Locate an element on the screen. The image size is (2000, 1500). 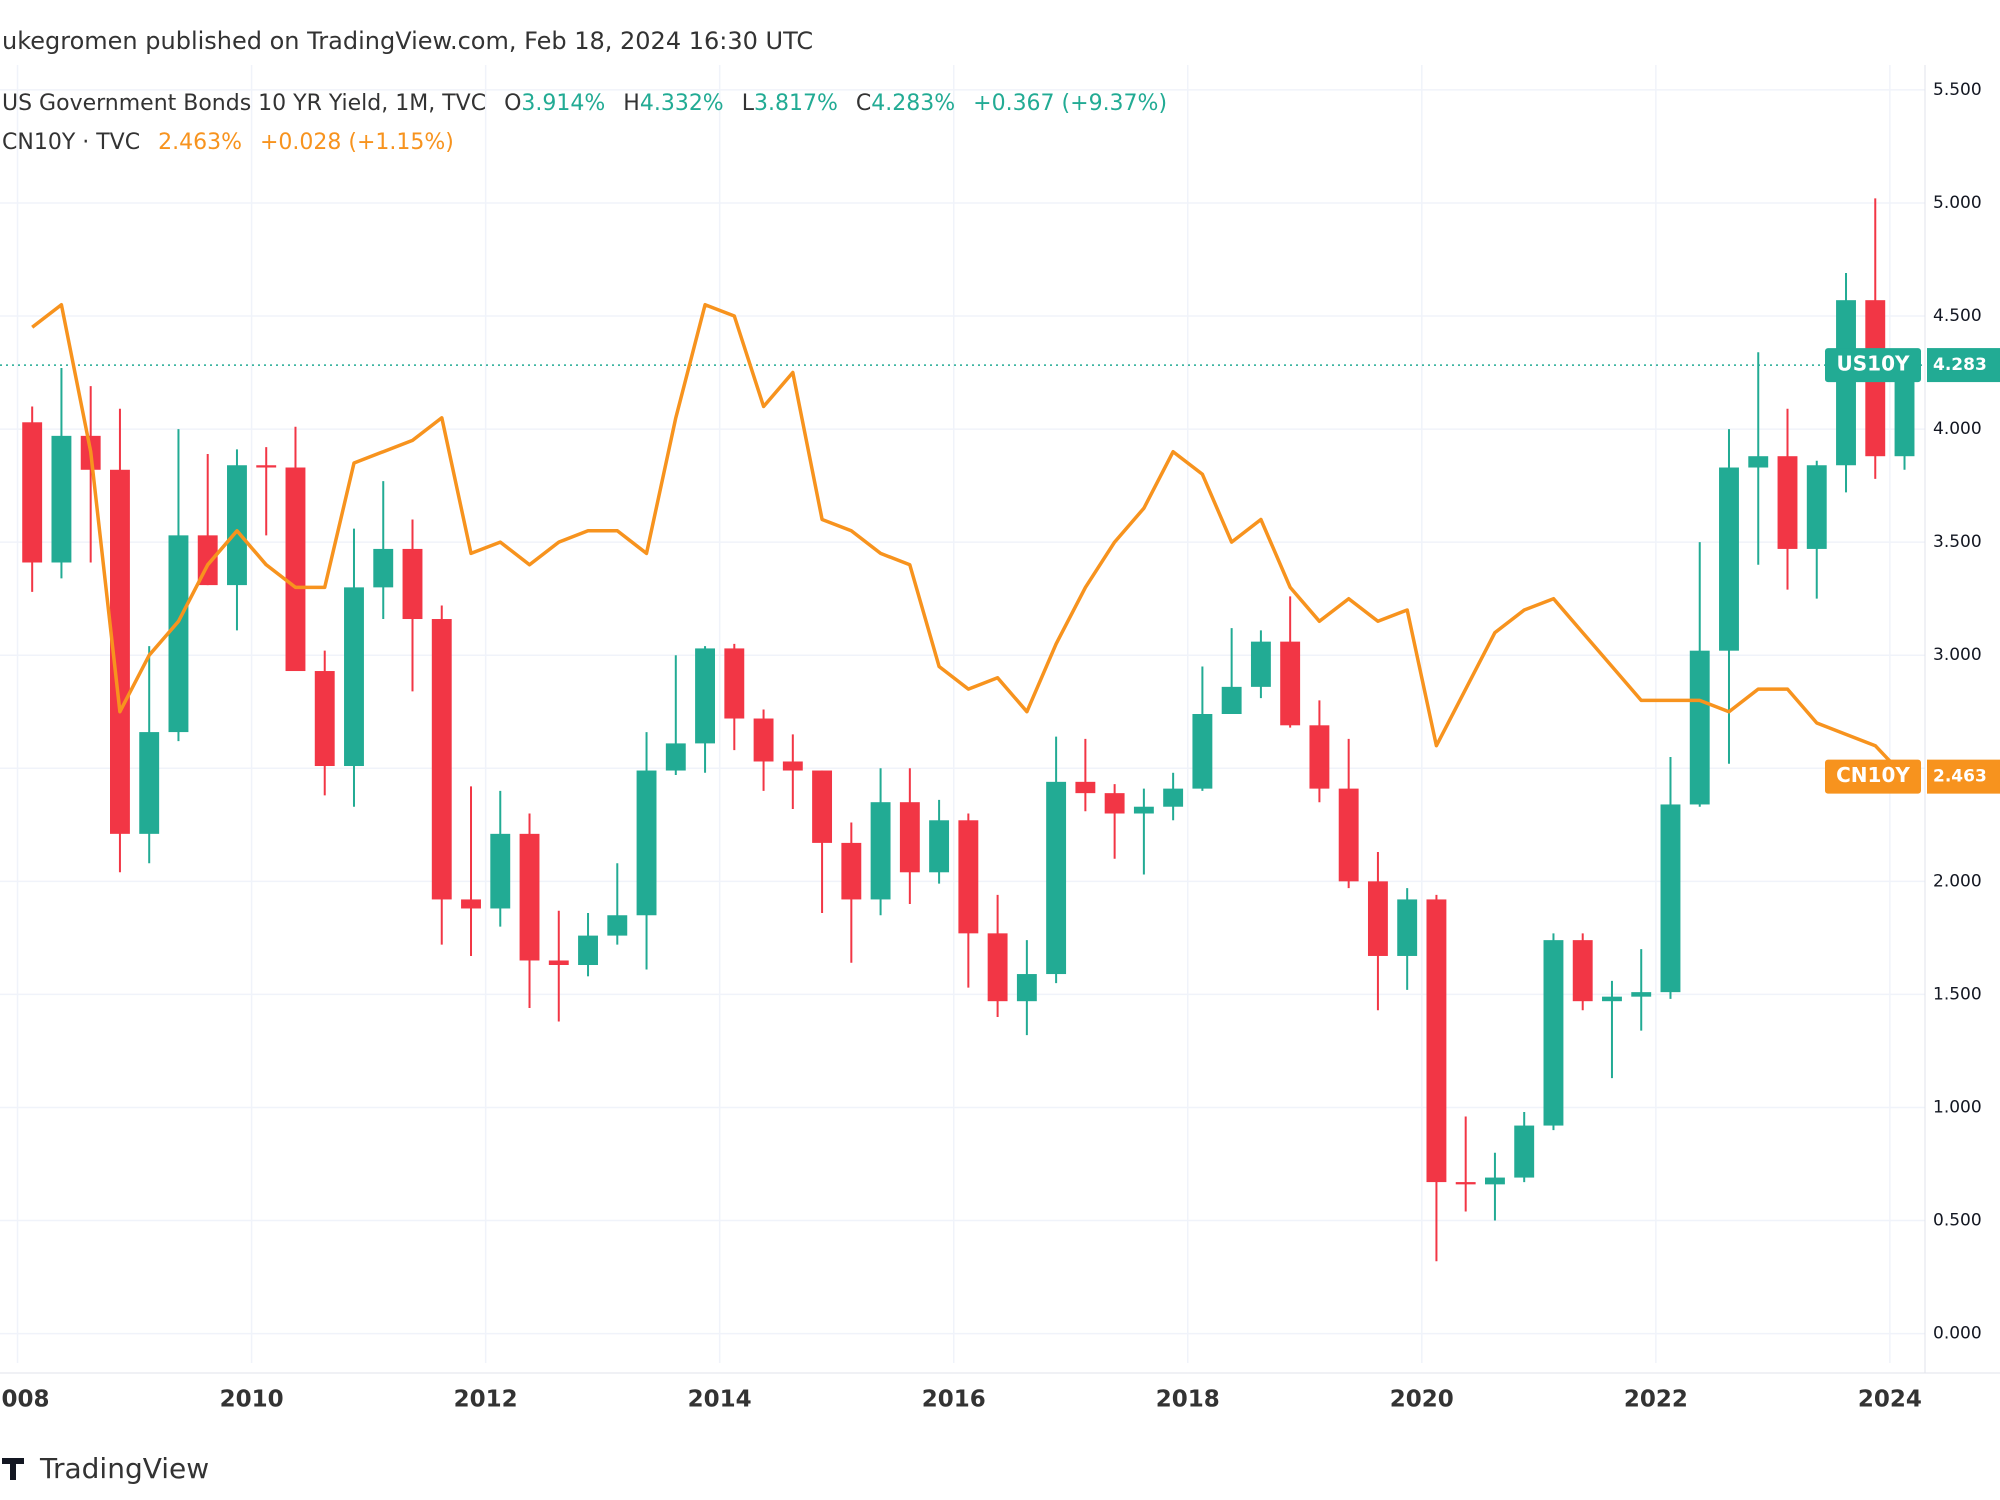
legend-value: 3.817% is located at coordinates (796, 103).